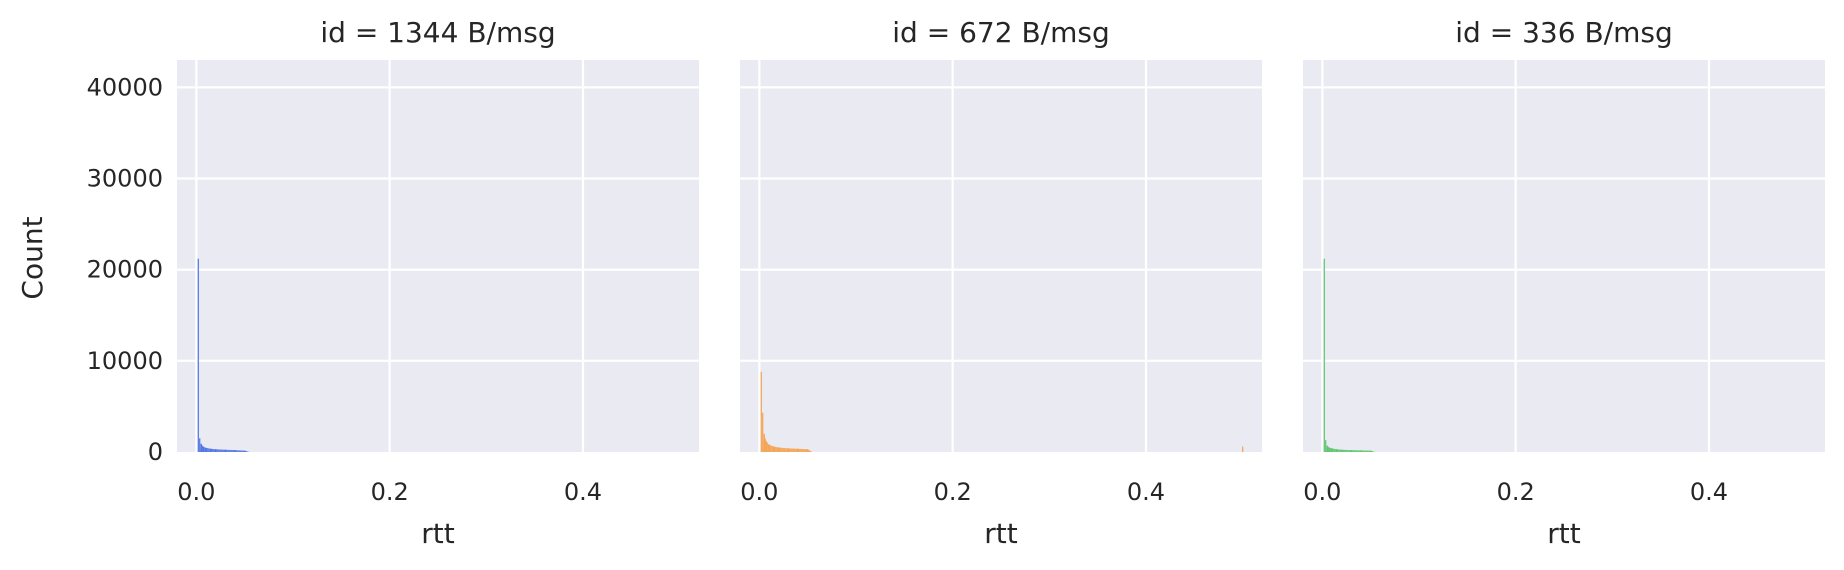 The height and width of the screenshot is (570, 1844). I want to click on panel-title: id = 1344 B/msg, so click(437, 32).